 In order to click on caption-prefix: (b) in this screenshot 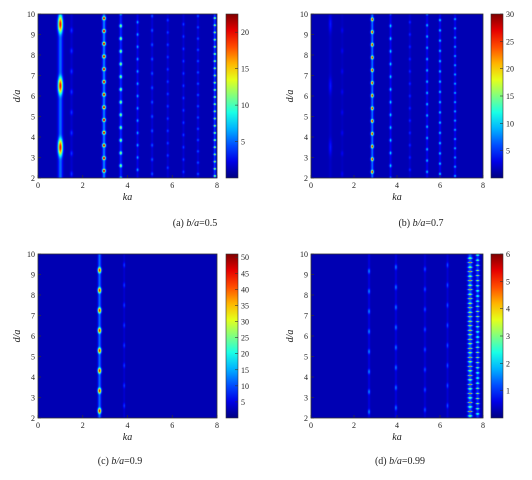, I will do `click(405, 223)`.